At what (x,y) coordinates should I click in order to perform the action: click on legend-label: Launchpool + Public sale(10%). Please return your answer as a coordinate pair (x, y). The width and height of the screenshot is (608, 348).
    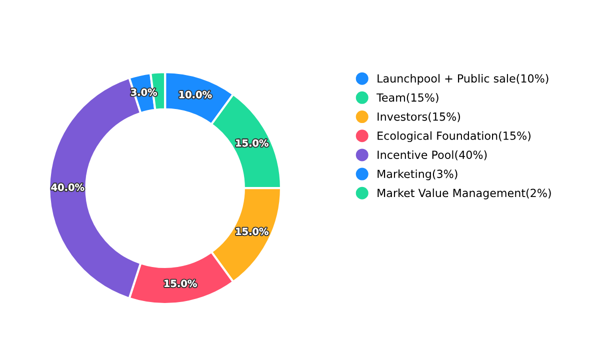
    Looking at the image, I should click on (463, 79).